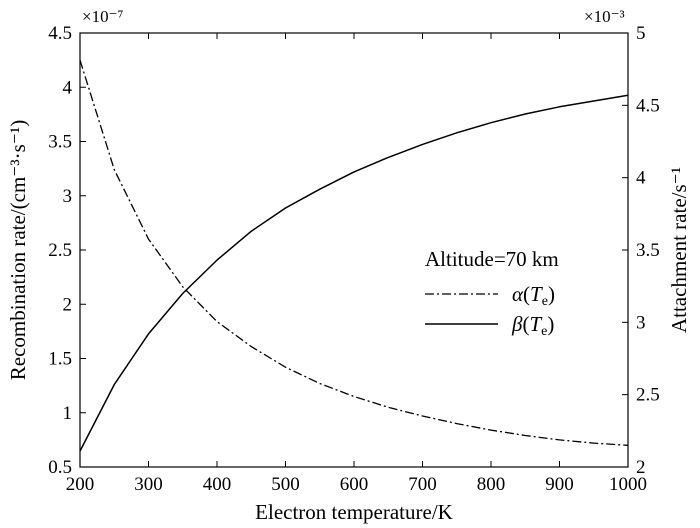 The image size is (700, 528). I want to click on y-left-tick-label: 0.5, so click(60, 467).